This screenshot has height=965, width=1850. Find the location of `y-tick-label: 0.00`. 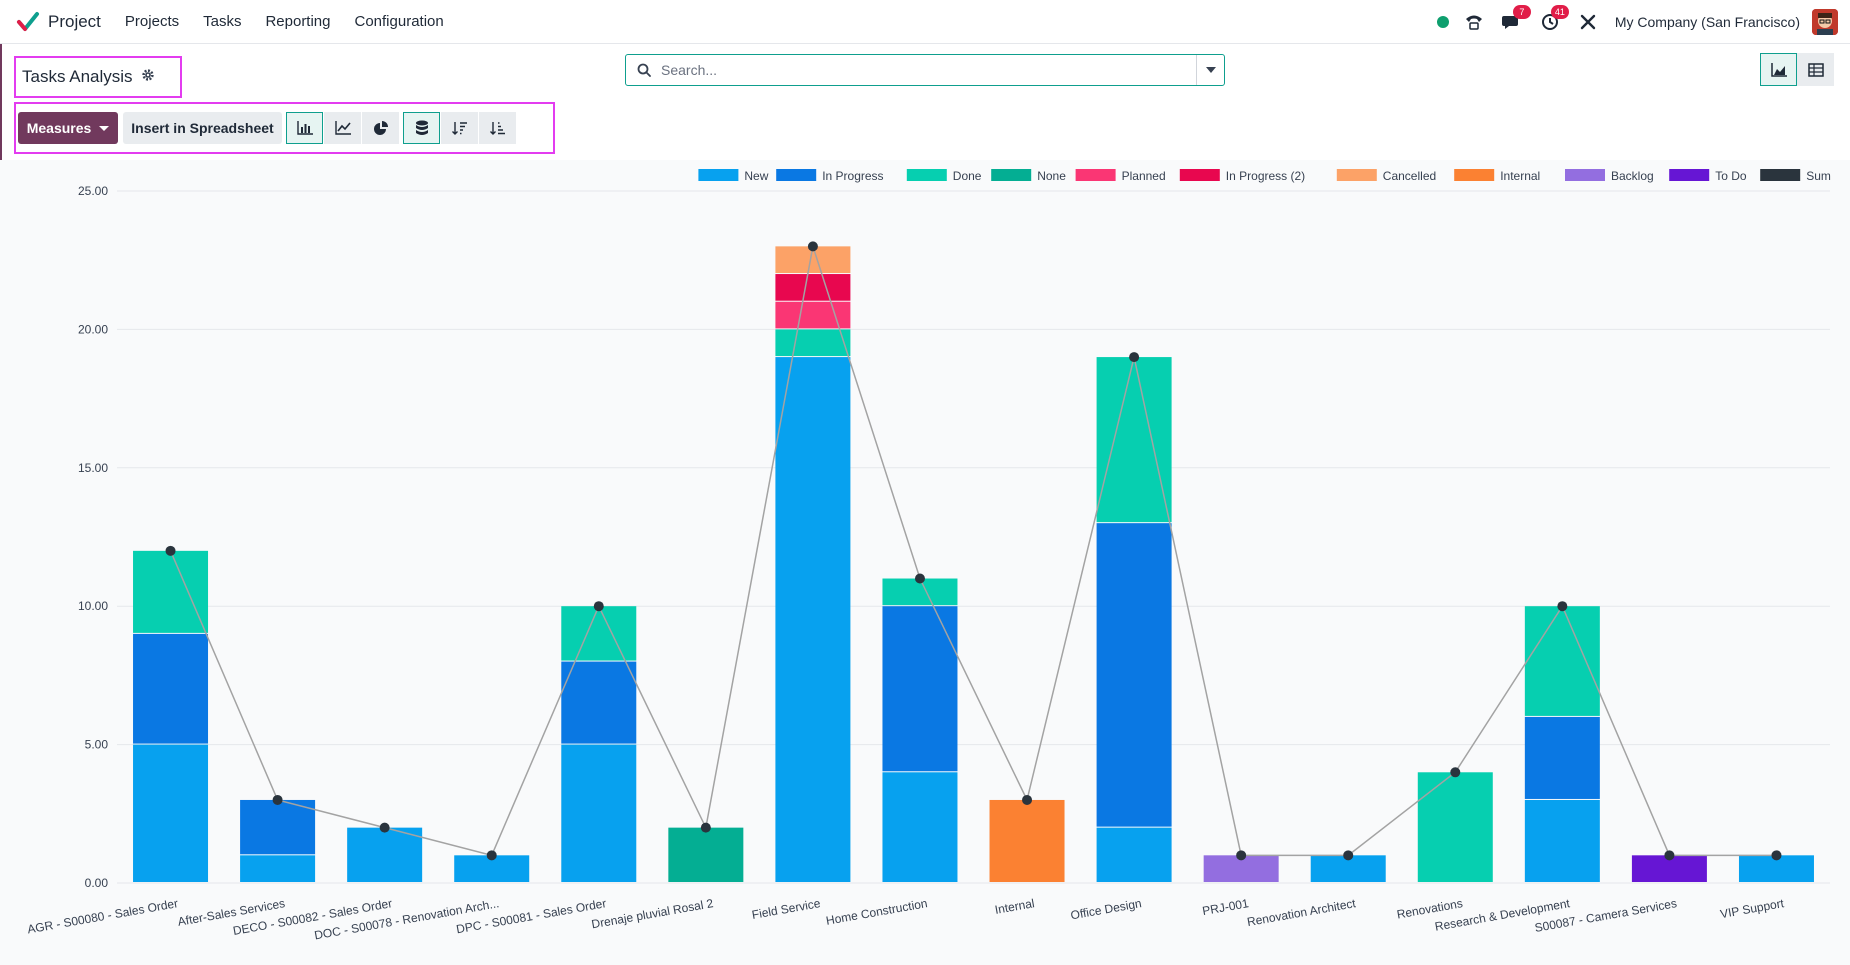

y-tick-label: 0.00 is located at coordinates (97, 883).